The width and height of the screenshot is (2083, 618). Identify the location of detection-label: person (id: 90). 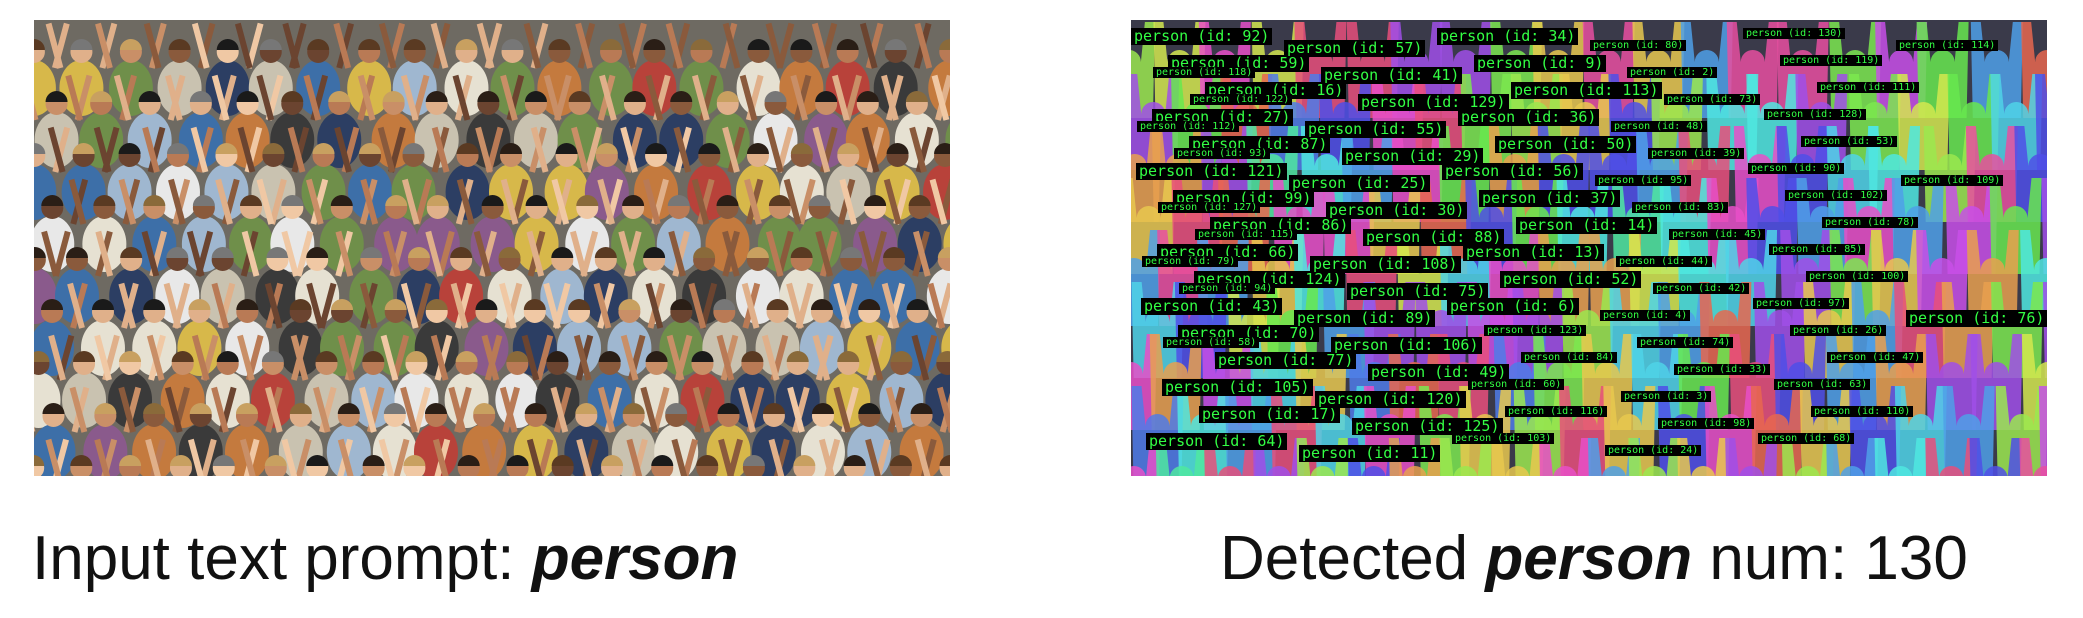
(1796, 168).